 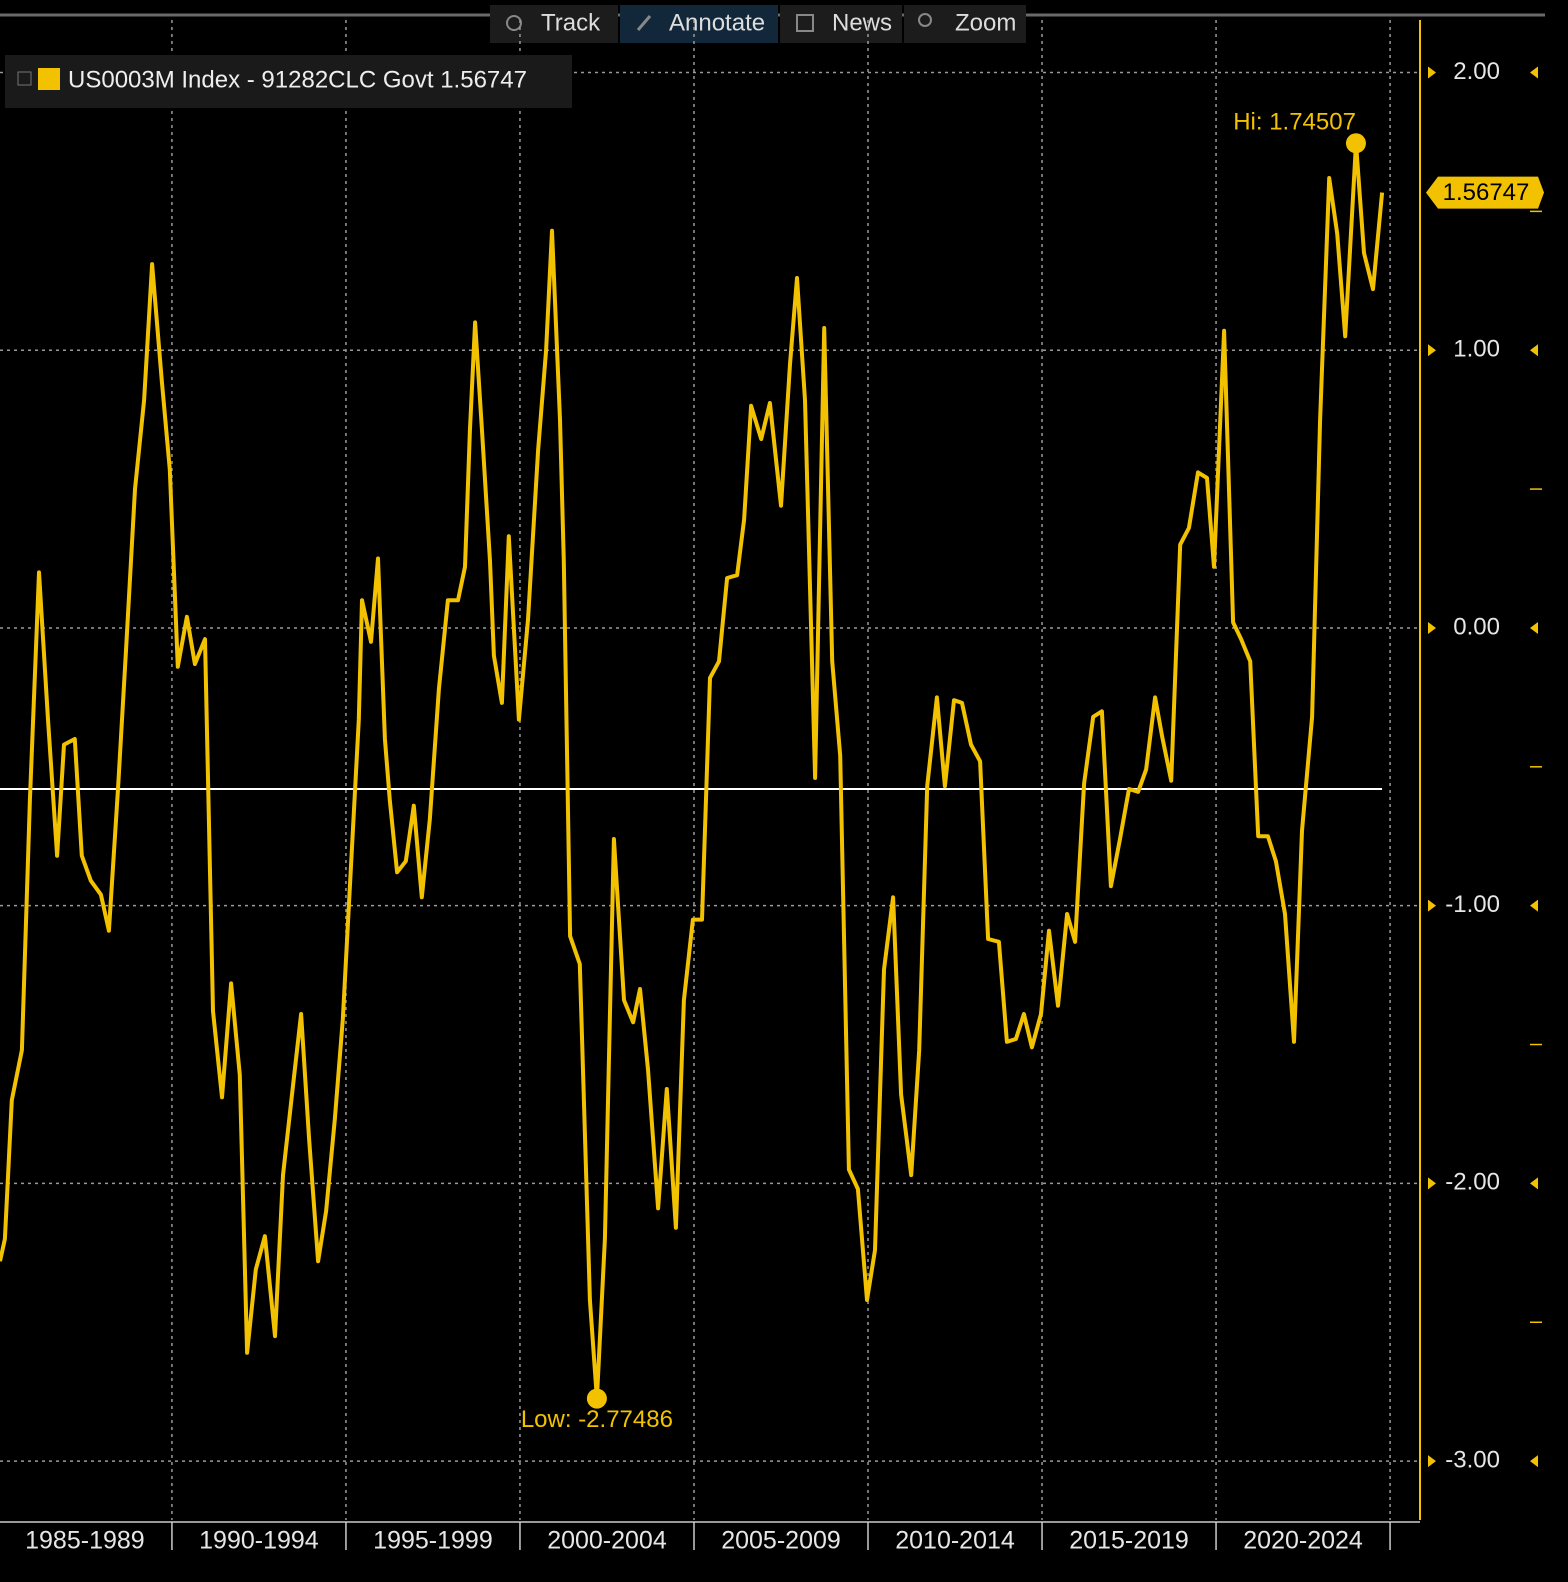 I want to click on zoom-icon, so click(x=925, y=20).